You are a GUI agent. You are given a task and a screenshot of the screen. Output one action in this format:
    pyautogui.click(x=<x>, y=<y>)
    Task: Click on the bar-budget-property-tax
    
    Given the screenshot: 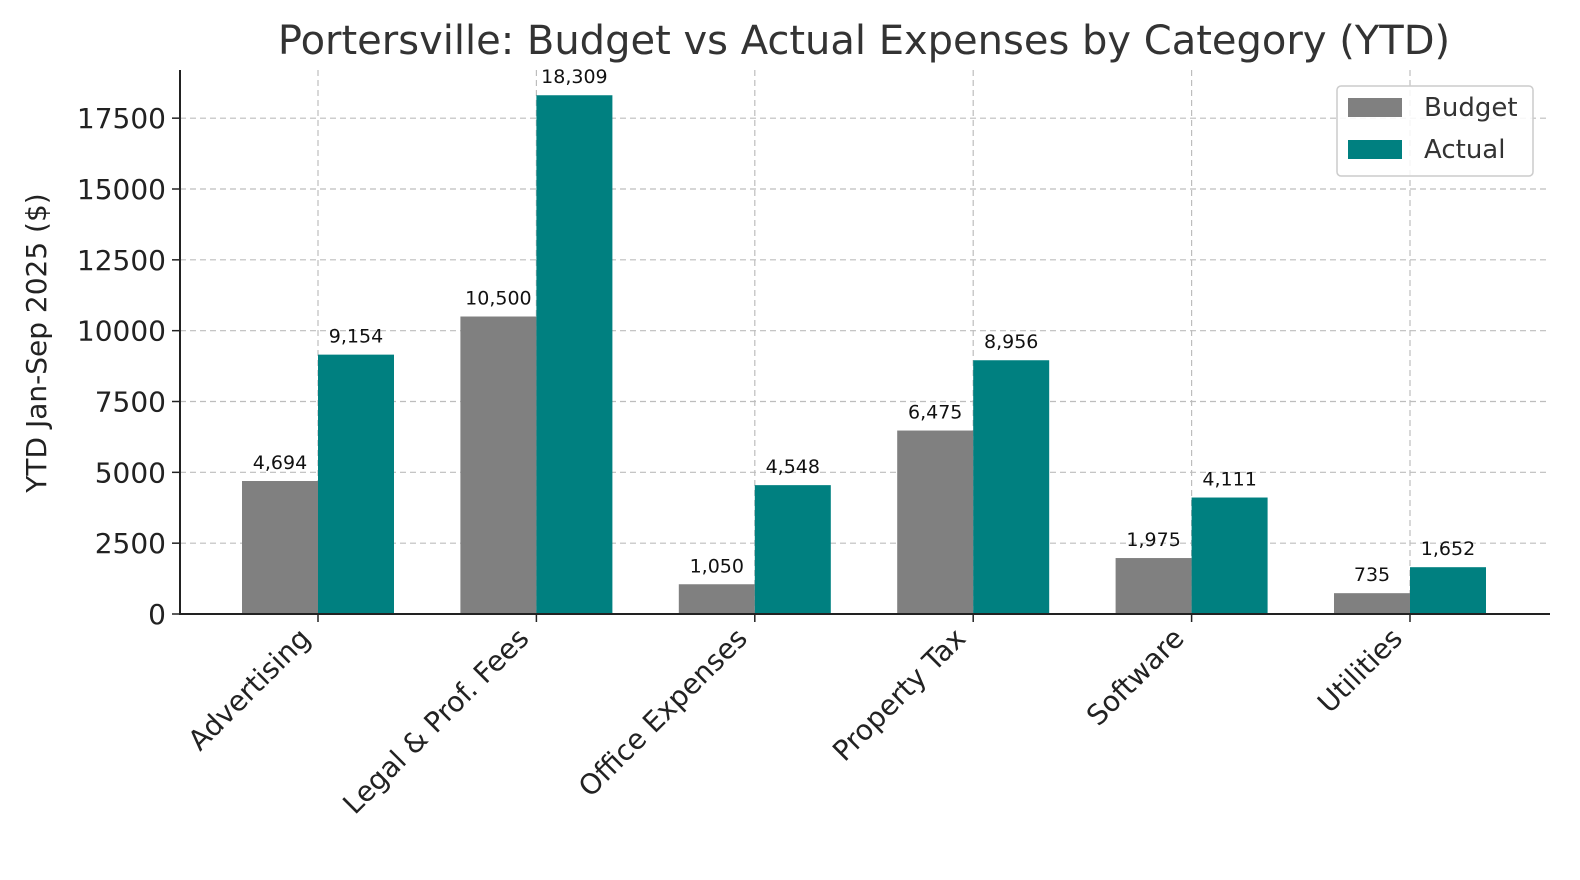 What is the action you would take?
    pyautogui.click(x=935, y=522)
    